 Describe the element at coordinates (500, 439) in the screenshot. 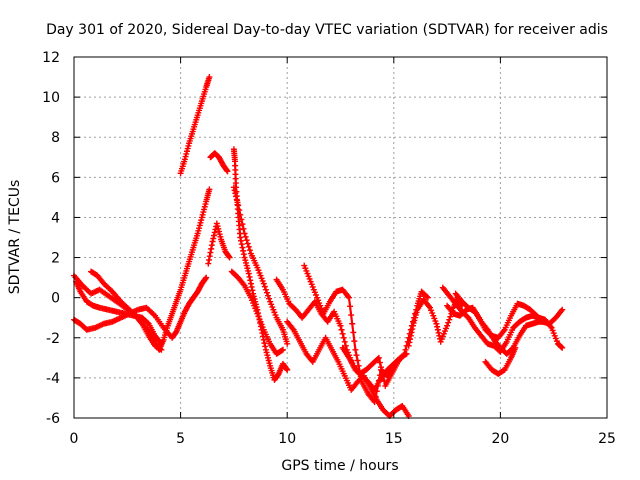

I see `x-tick-label: 20` at that location.